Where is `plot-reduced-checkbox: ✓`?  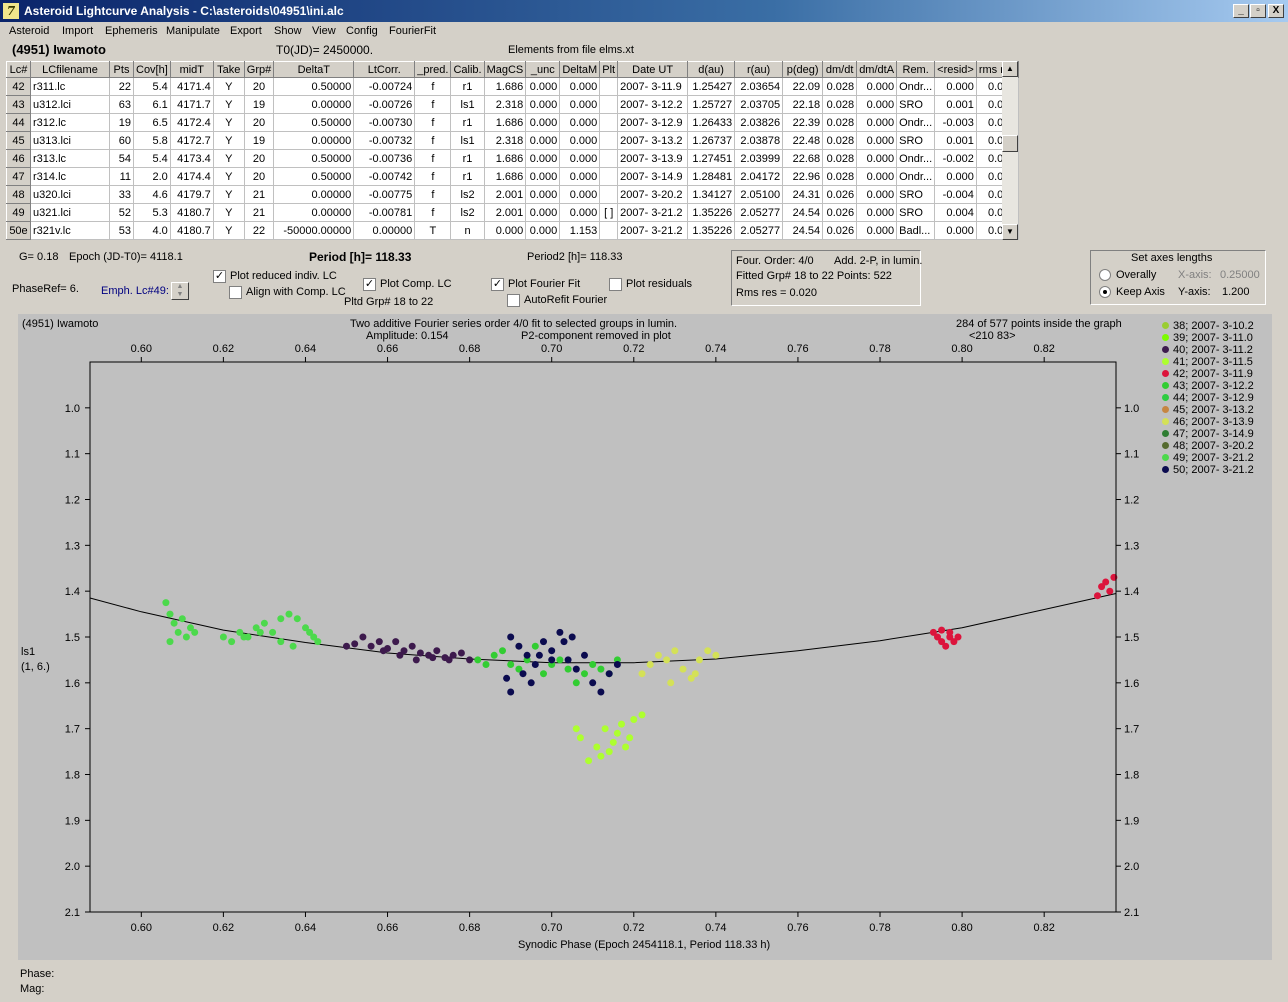 plot-reduced-checkbox: ✓ is located at coordinates (219, 276).